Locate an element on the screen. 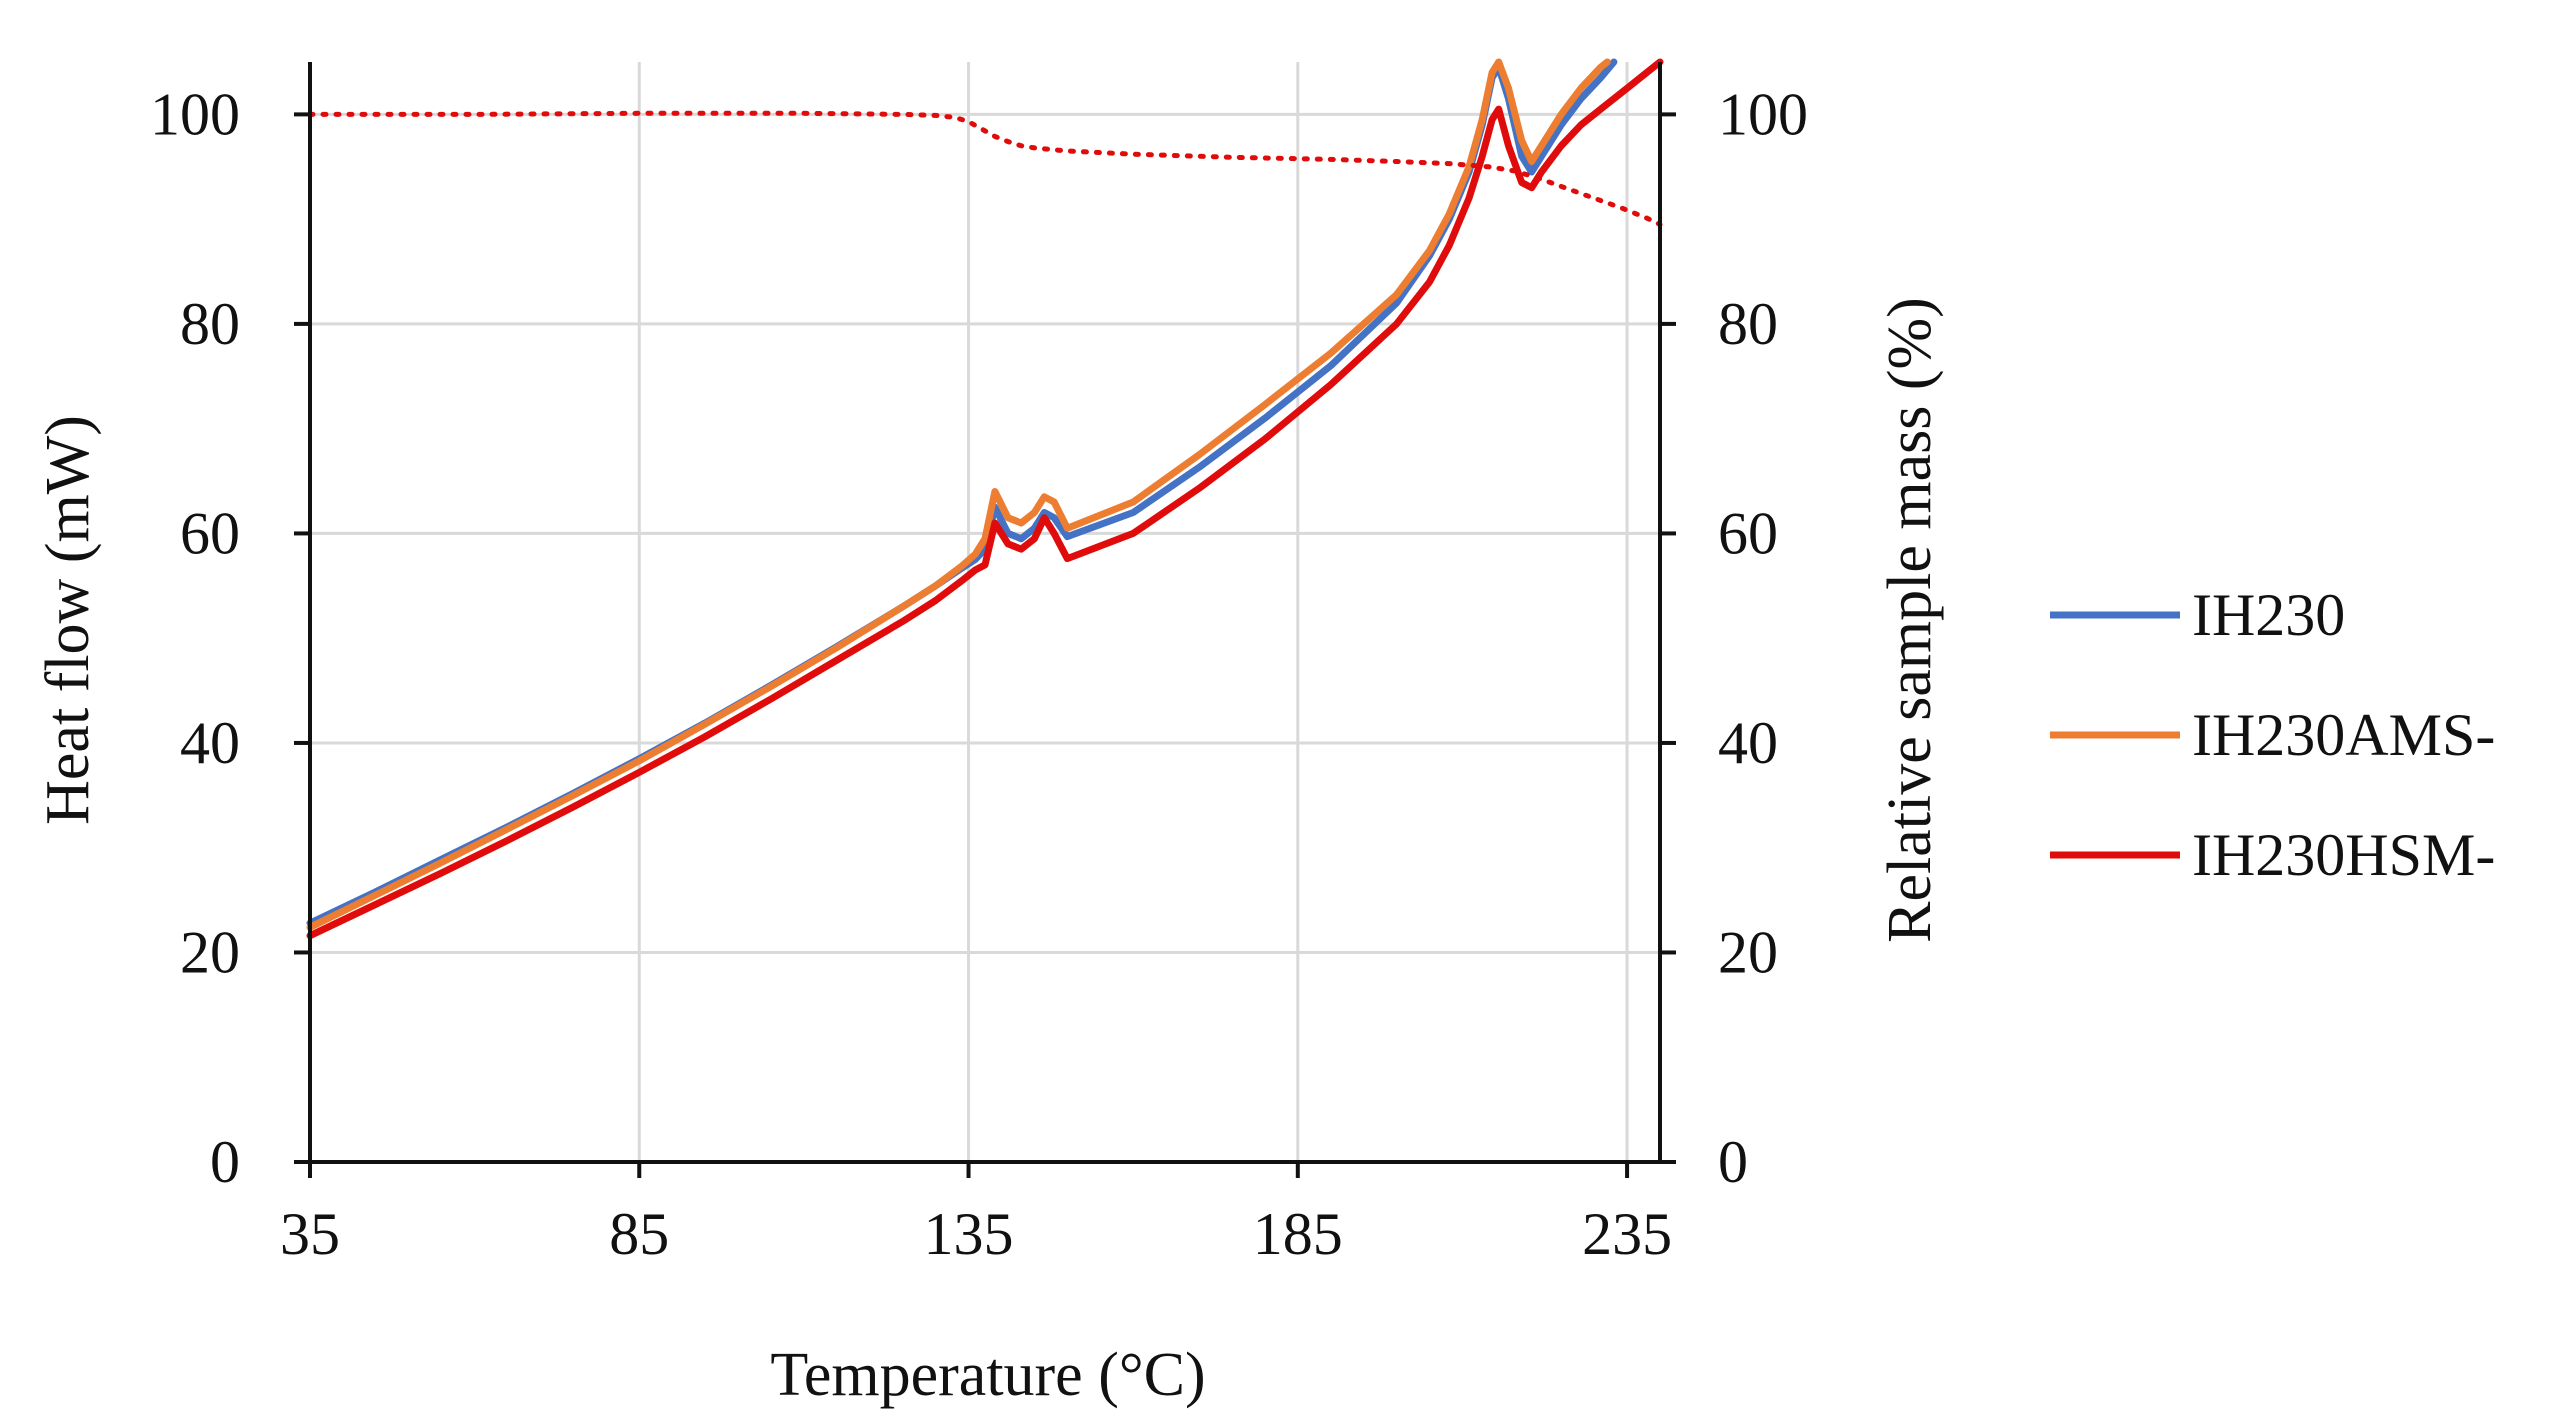 The width and height of the screenshot is (2554, 1426). y-tick-label: 60 is located at coordinates (210, 533).